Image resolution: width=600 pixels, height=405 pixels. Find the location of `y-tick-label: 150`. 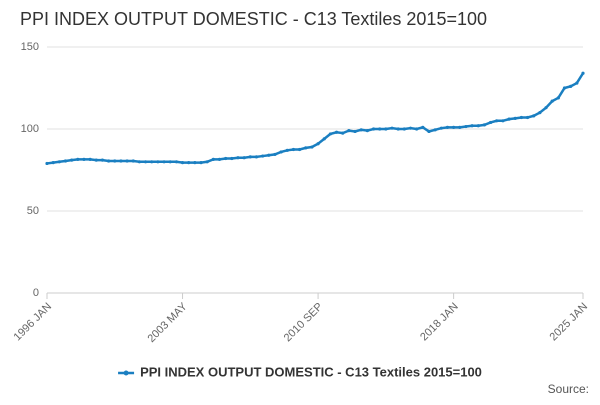

y-tick-label: 150 is located at coordinates (30, 47).